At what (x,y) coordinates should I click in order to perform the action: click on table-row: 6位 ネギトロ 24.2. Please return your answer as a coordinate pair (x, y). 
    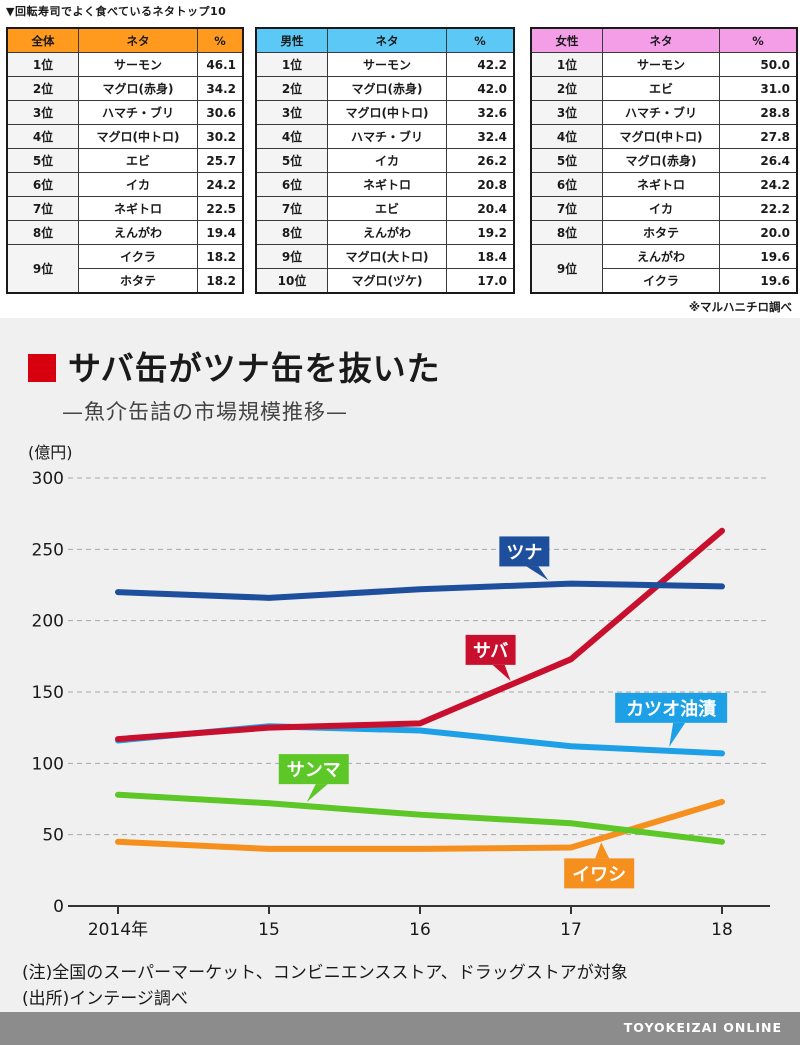
    Looking at the image, I should click on (664, 184).